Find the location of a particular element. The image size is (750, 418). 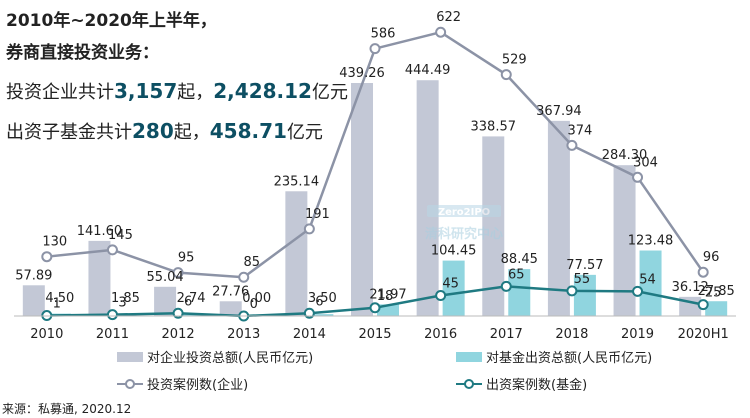

legend-marker-enterprise-cases is located at coordinates (130, 384).